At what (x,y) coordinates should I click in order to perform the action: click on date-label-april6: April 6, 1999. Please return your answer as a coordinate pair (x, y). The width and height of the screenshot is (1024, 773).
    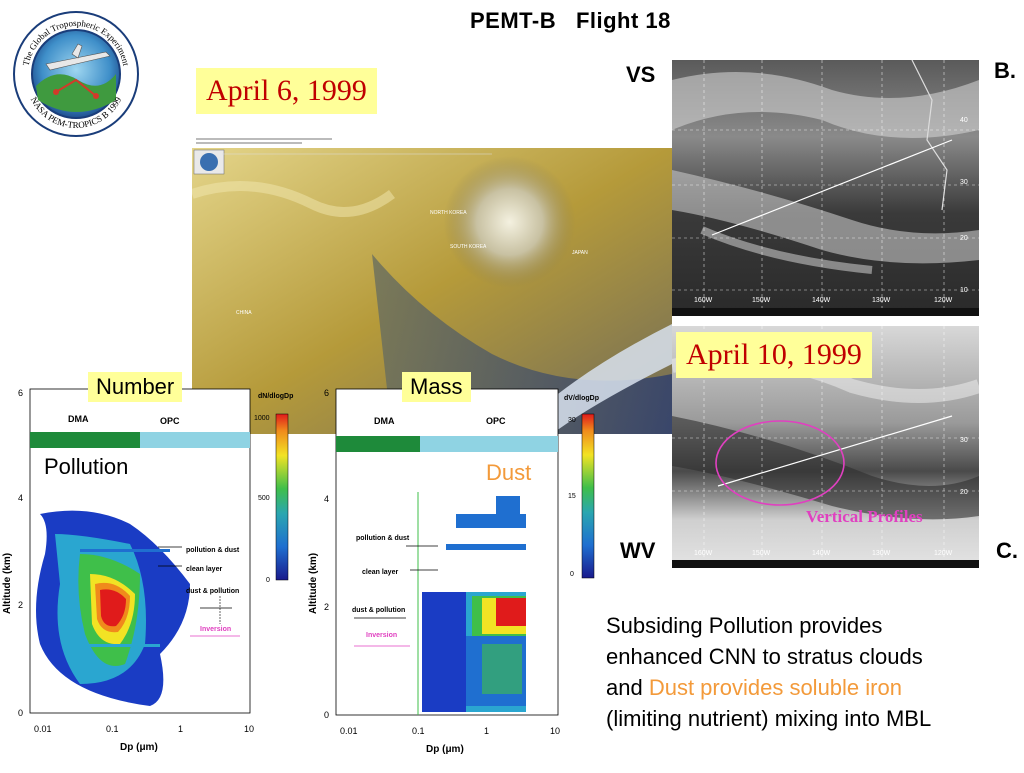
    Looking at the image, I should click on (286, 91).